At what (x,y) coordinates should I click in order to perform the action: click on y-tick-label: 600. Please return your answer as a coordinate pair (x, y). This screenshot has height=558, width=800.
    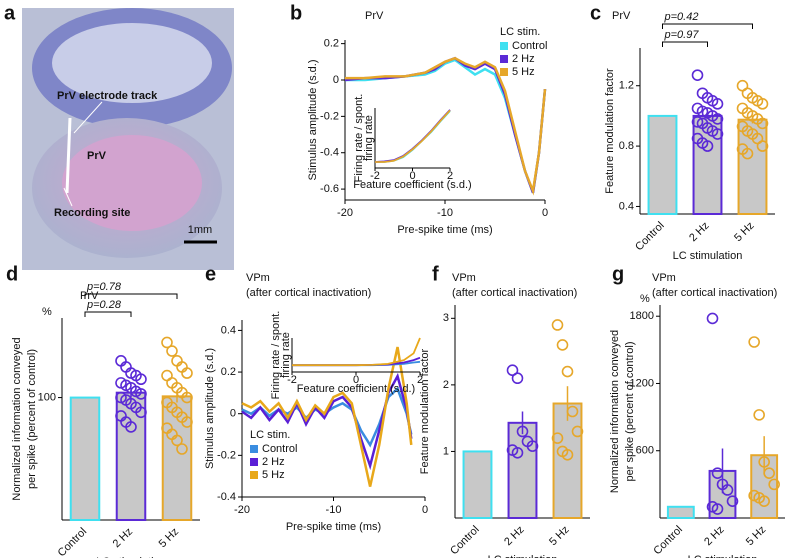
    Looking at the image, I should click on (645, 451).